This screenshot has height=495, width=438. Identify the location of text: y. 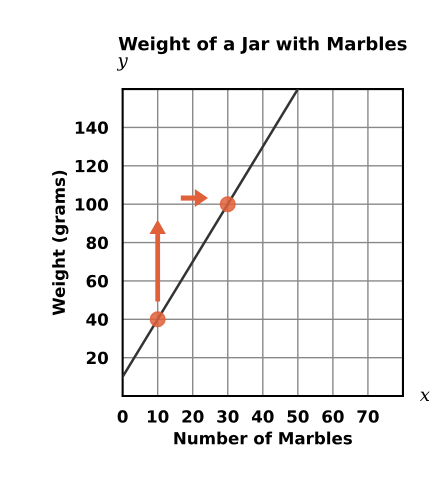
(122, 64).